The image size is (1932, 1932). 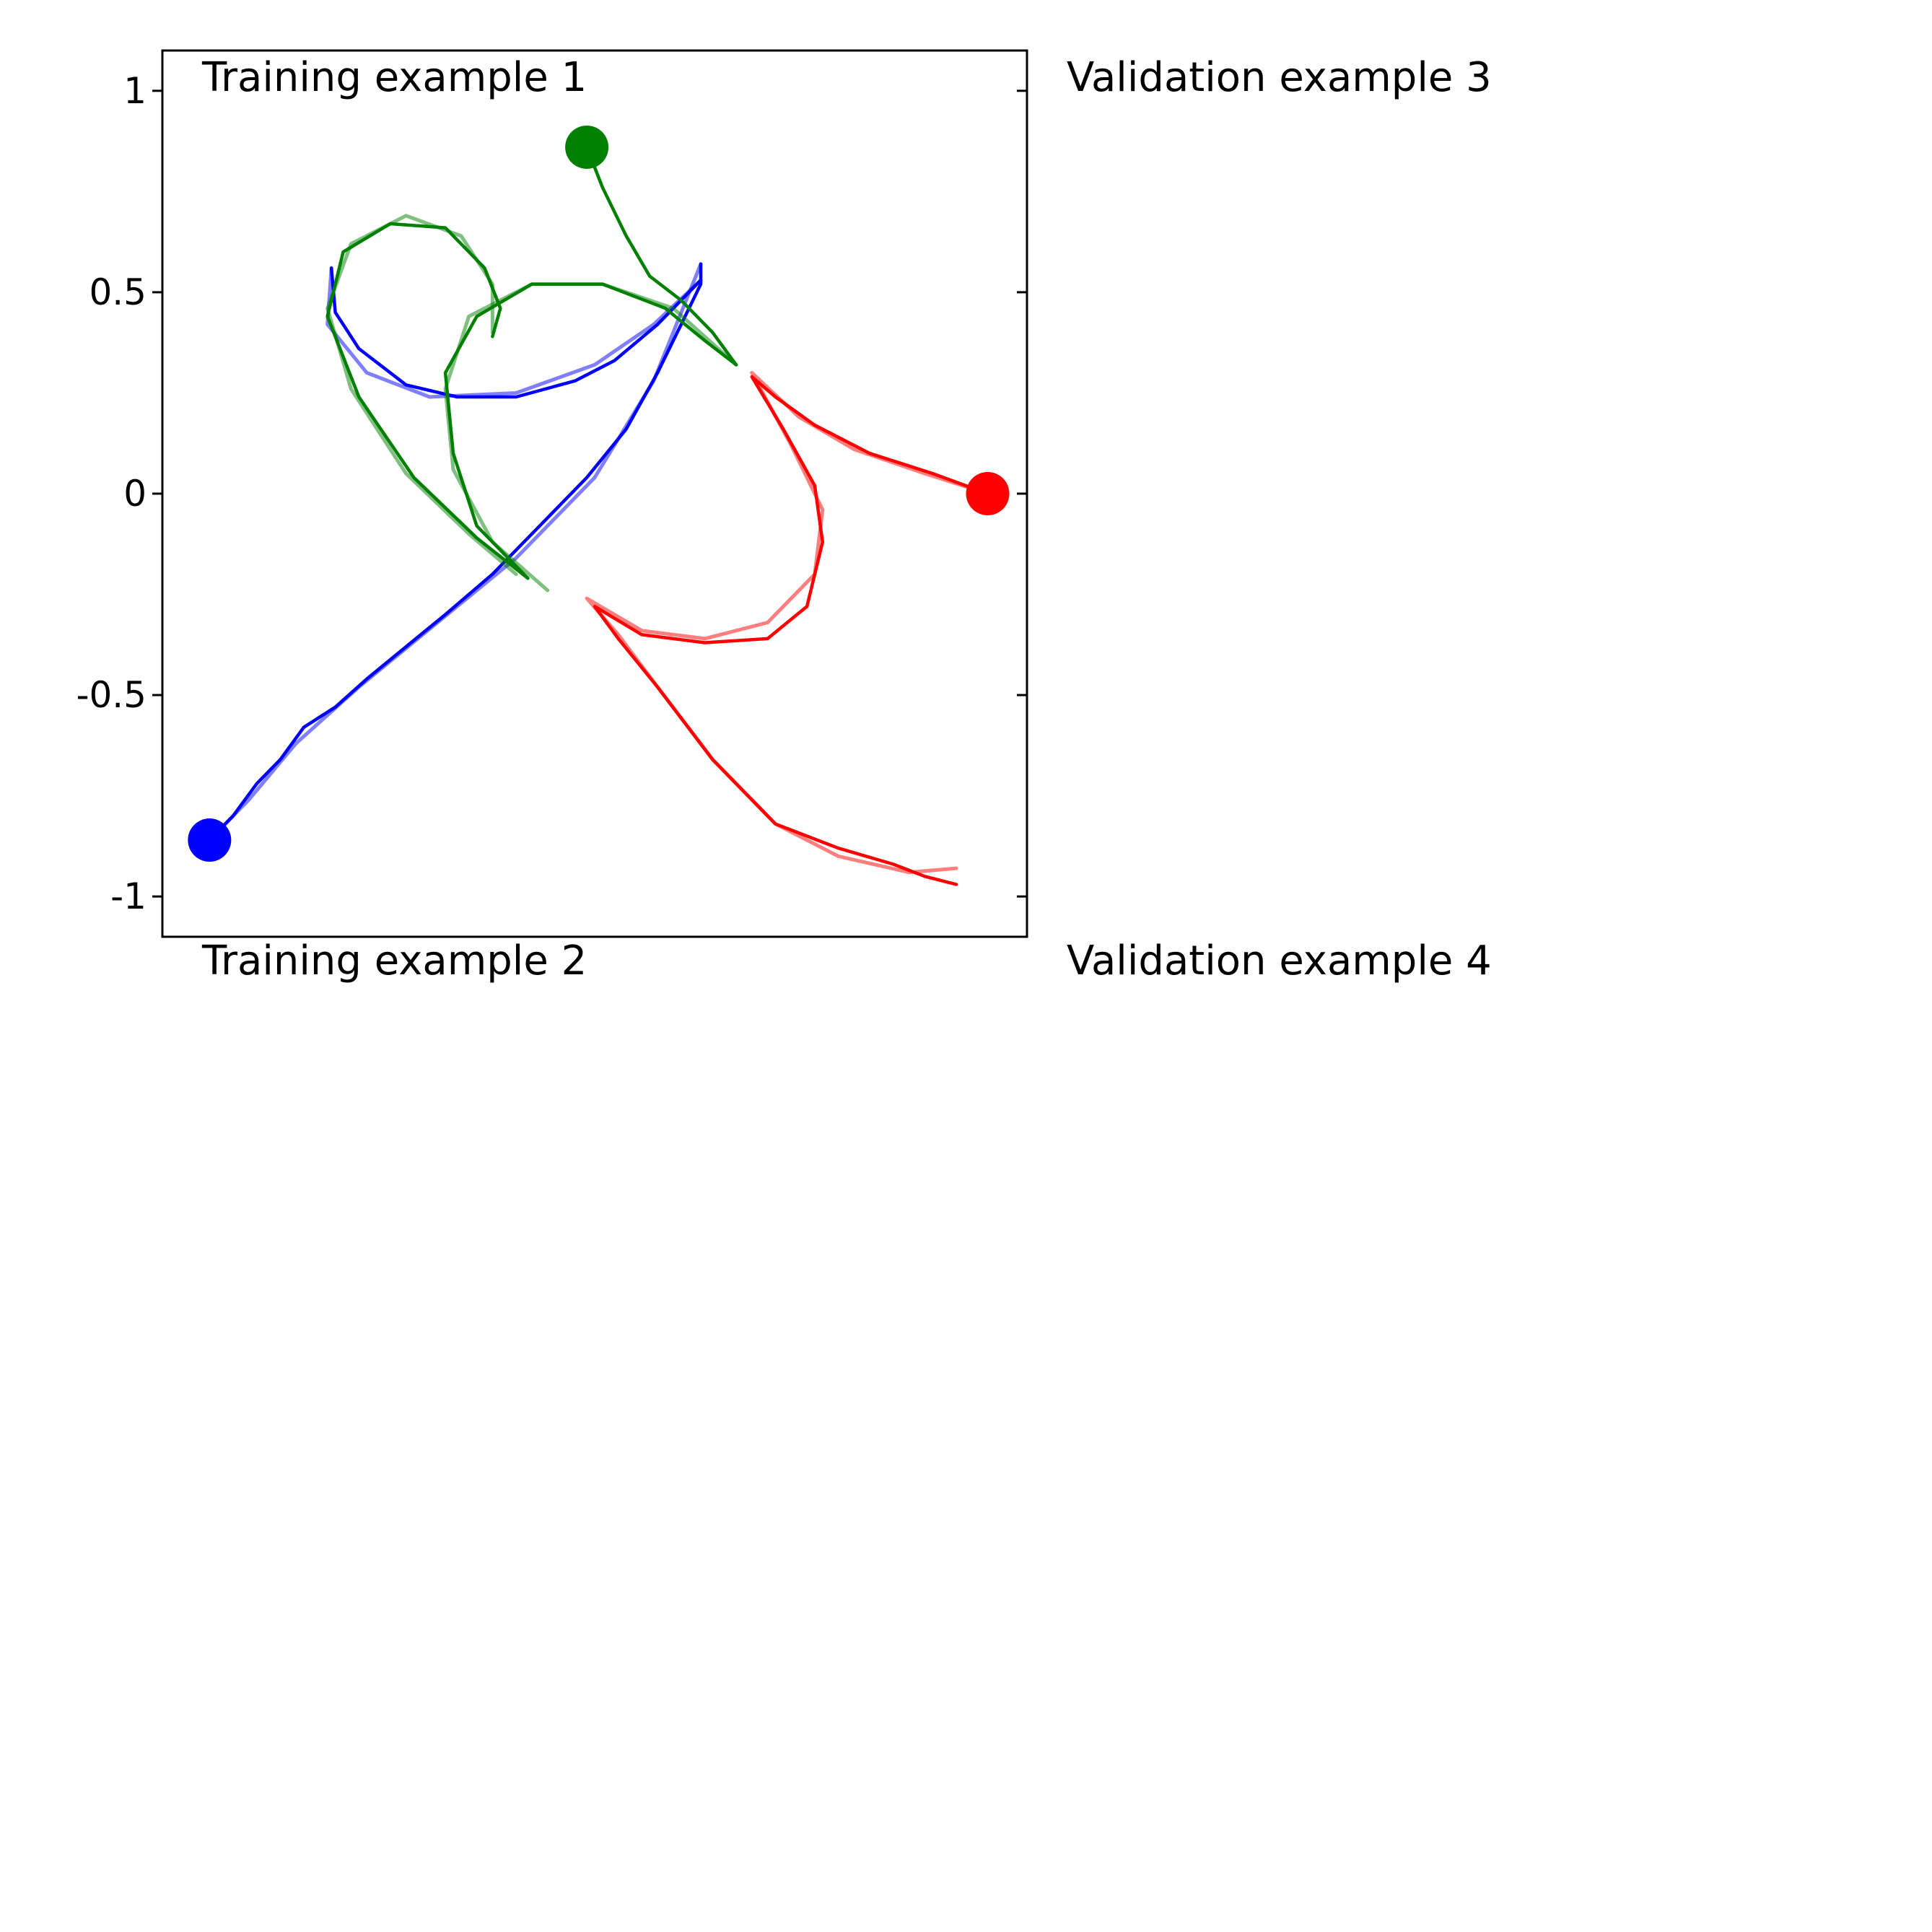 I want to click on panel-validation-example-4: Validation example 4, so click(x=1279, y=960).